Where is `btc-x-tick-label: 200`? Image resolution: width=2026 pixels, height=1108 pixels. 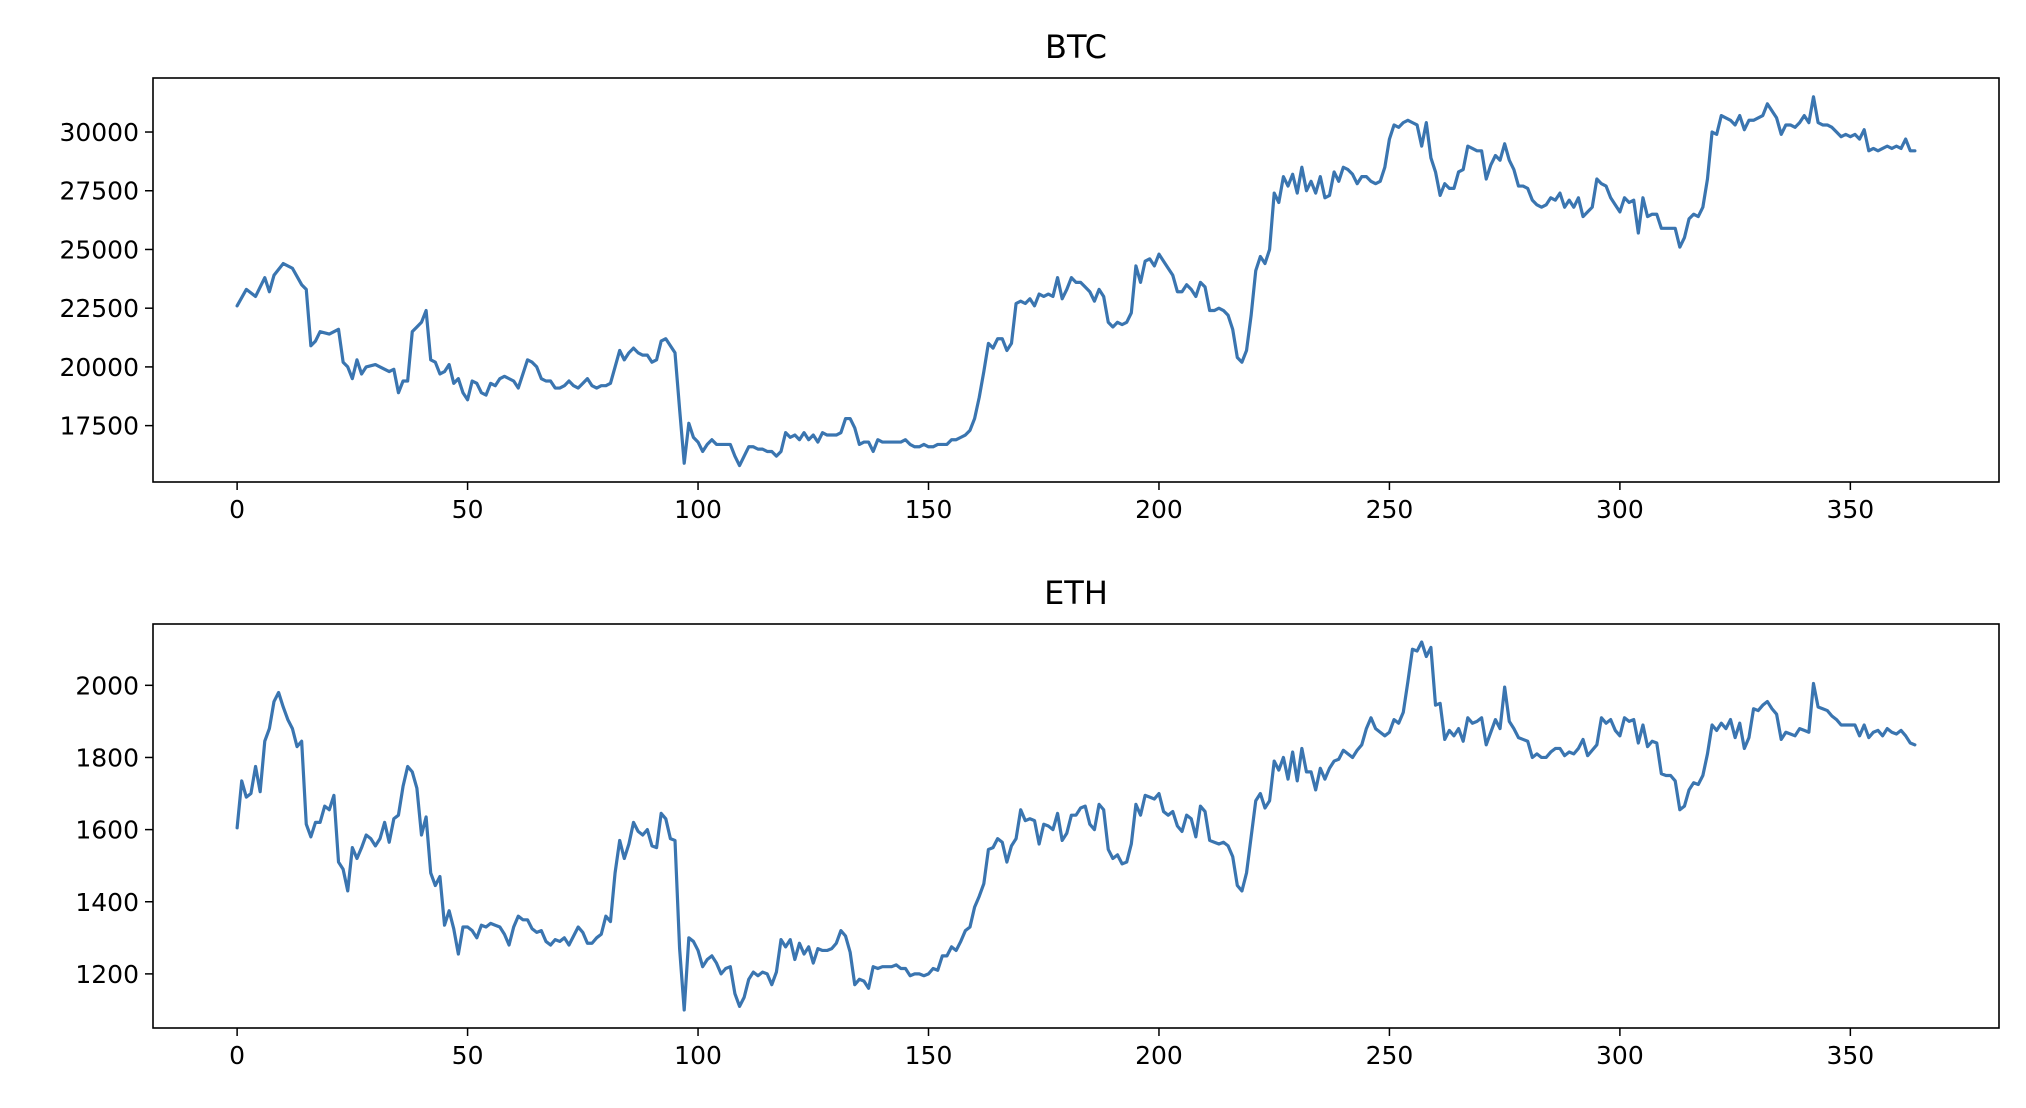
btc-x-tick-label: 200 is located at coordinates (1159, 509).